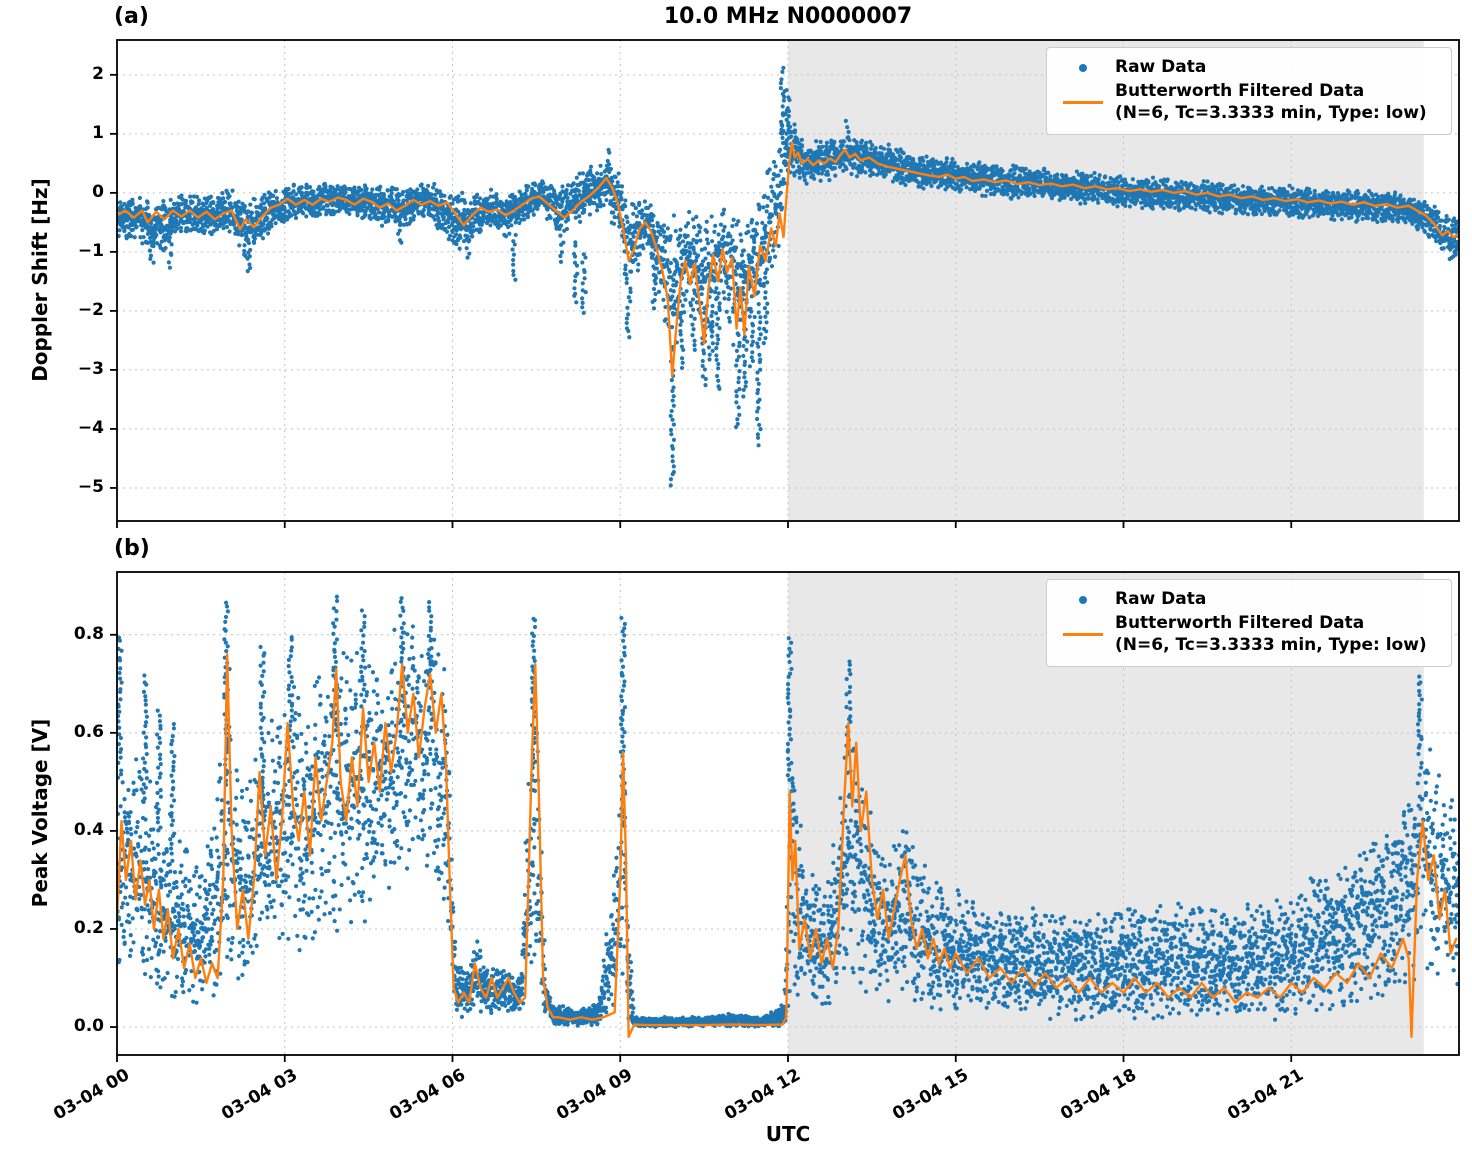 The height and width of the screenshot is (1172, 1472). I want to click on y-axis-label-b: Peak Voltage [V], so click(40, 813).